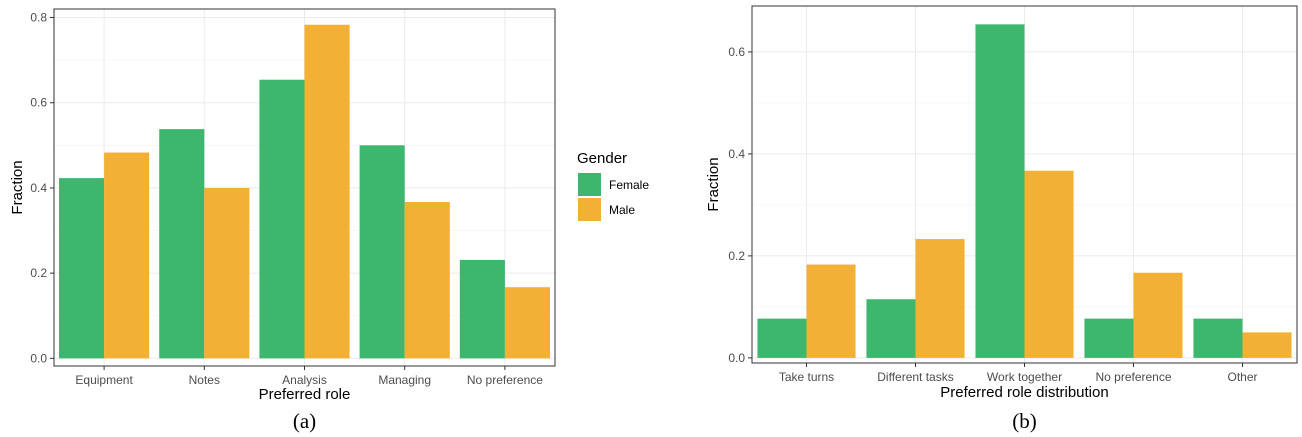 The image size is (1302, 437). Describe the element at coordinates (127, 255) in the screenshot. I see `bar-male-equipment` at that location.